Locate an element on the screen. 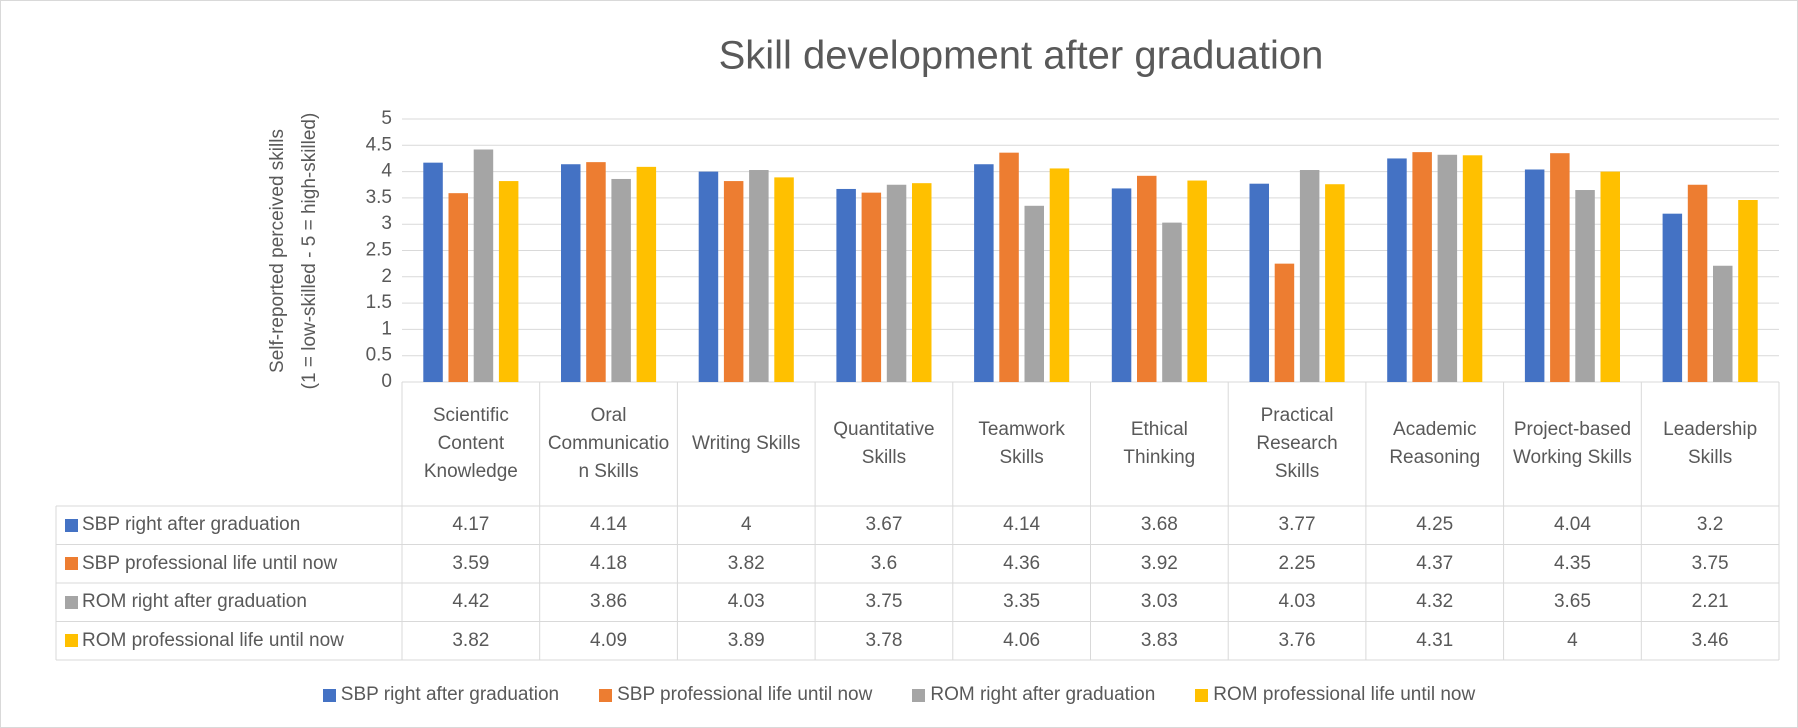 Image resolution: width=1798 pixels, height=728 pixels. table-value: 3.46 is located at coordinates (1710, 640).